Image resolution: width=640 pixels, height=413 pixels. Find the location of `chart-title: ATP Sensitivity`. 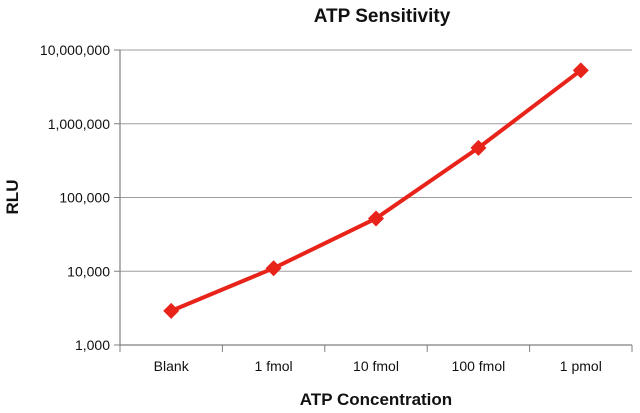

chart-title: ATP Sensitivity is located at coordinates (382, 16).